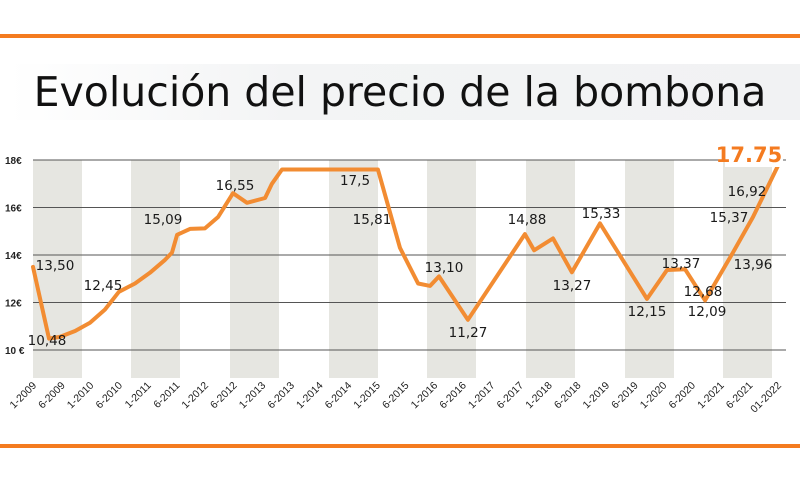 Image resolution: width=800 pixels, height=484 pixels. I want to click on x-tick-label: 1-2010, so click(81, 396).